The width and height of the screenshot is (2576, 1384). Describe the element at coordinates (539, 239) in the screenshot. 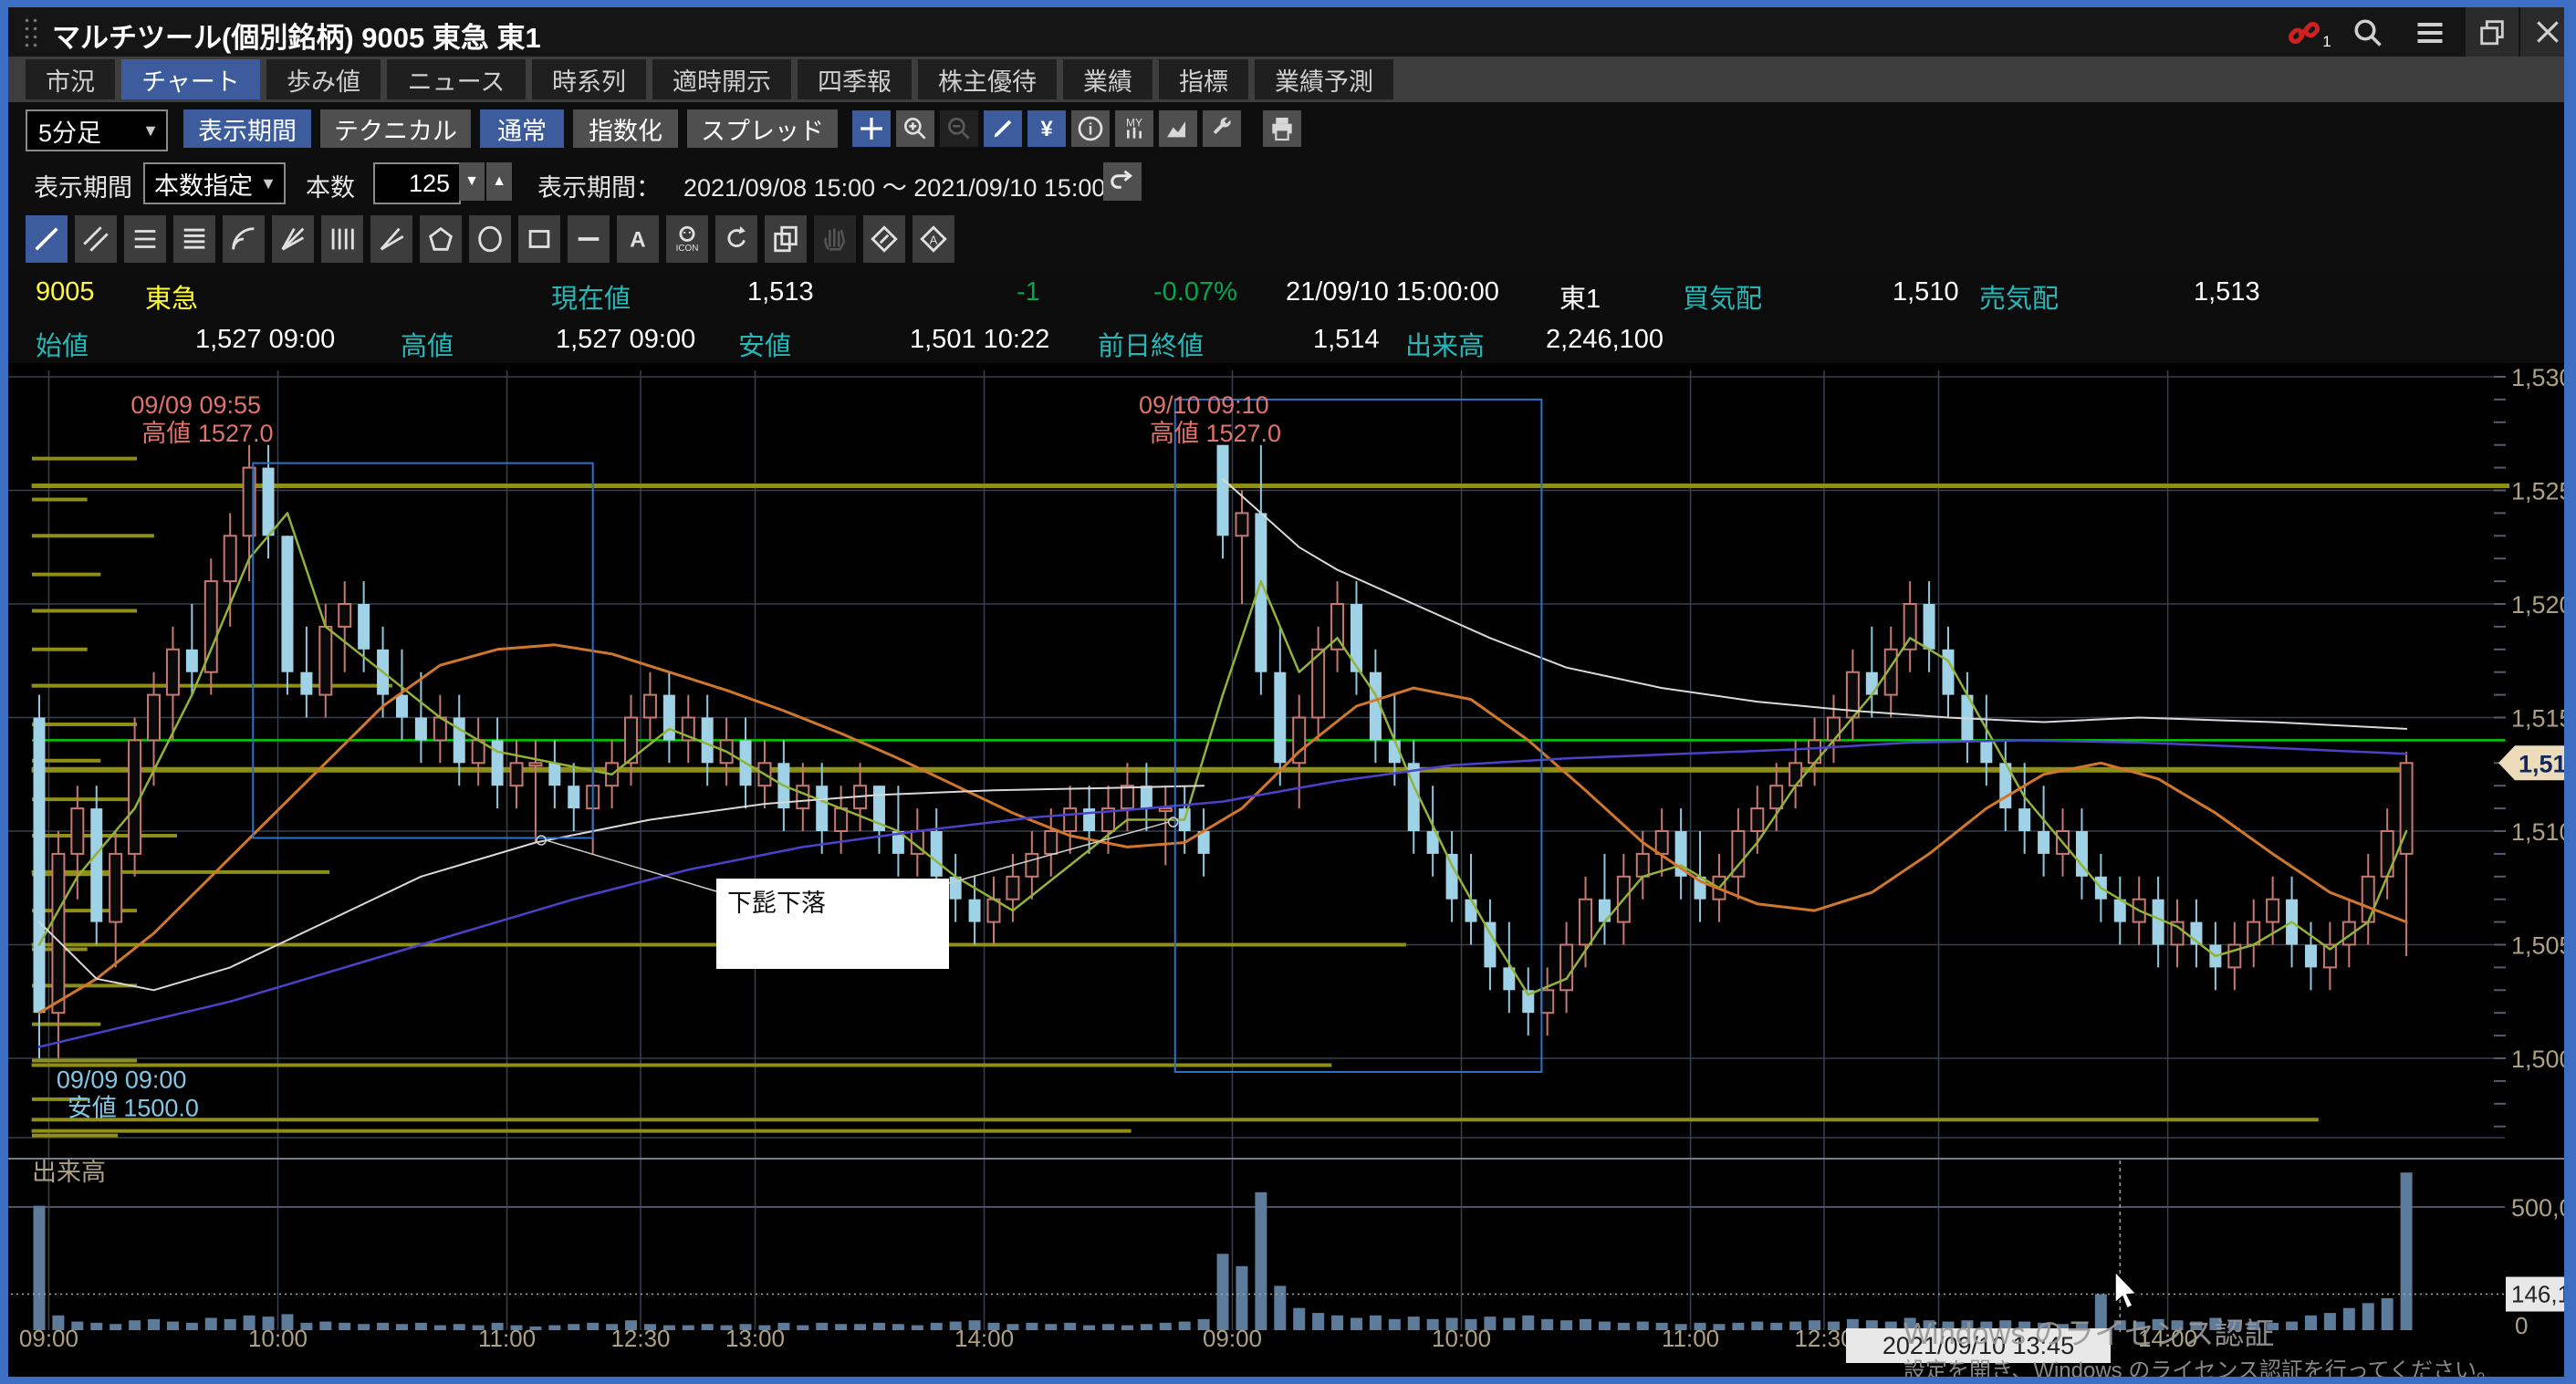

I see `rectangle-tool` at that location.